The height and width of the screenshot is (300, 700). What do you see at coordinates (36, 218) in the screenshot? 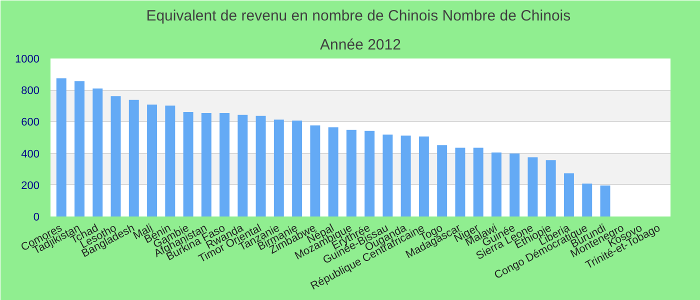
I see `y-tick-label: 0` at bounding box center [36, 218].